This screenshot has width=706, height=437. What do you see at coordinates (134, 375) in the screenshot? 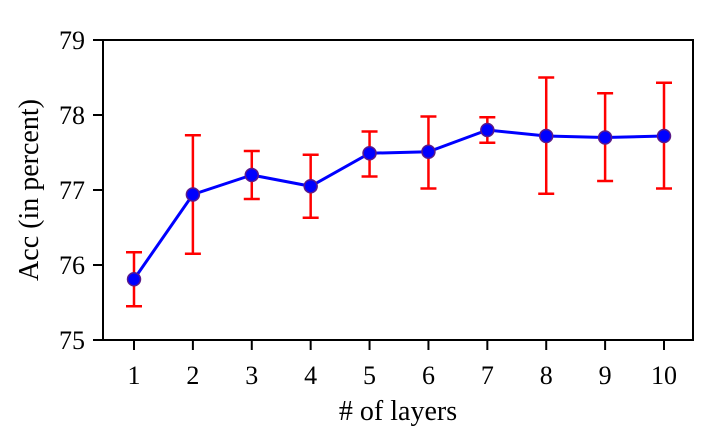
I see `x-tick-label: 1` at bounding box center [134, 375].